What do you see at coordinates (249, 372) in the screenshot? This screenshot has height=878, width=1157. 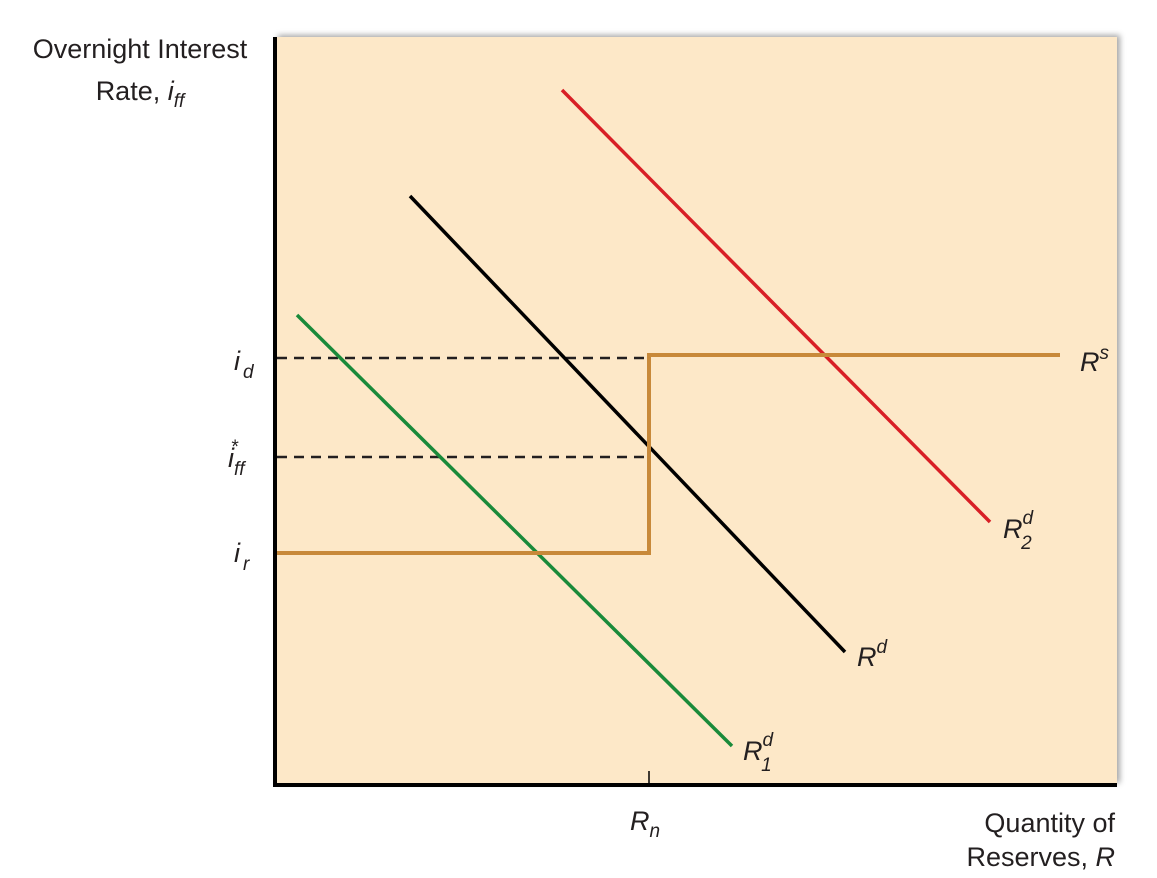 I see `marker-sub: d` at bounding box center [249, 372].